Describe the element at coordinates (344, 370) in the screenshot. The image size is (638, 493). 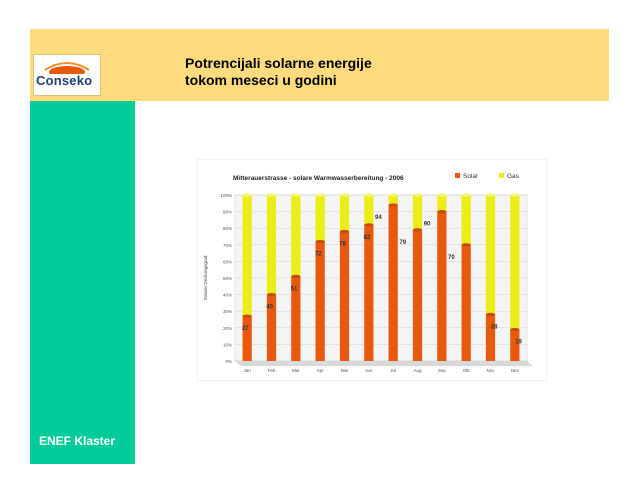
I see `x-tick-label: Mai` at that location.